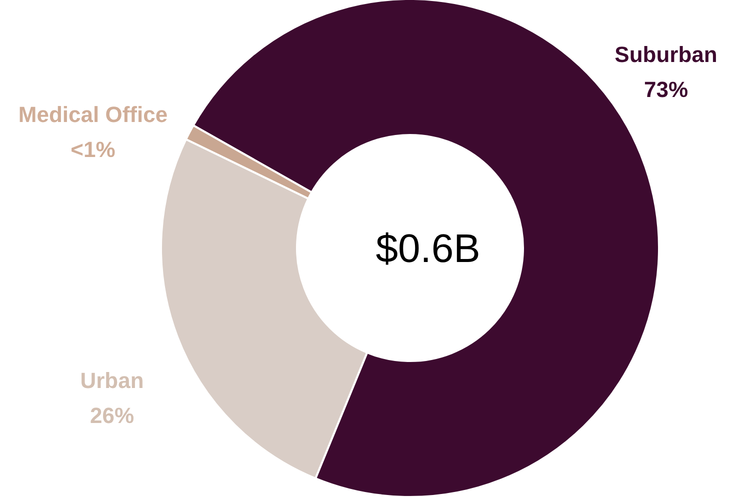 The width and height of the screenshot is (744, 497). What do you see at coordinates (112, 380) in the screenshot?
I see `slice-label: Urban` at bounding box center [112, 380].